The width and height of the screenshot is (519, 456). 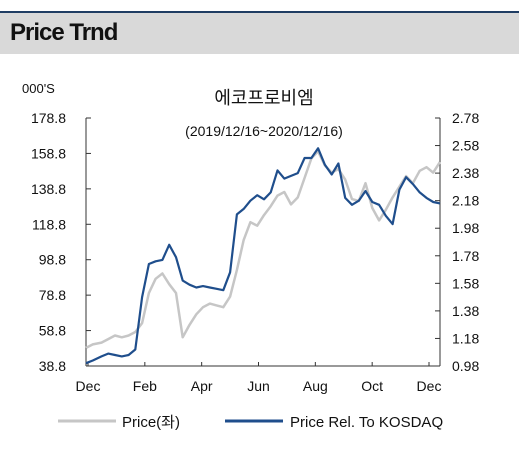 I want to click on left-tick-label: 98.8, so click(x=52, y=260).